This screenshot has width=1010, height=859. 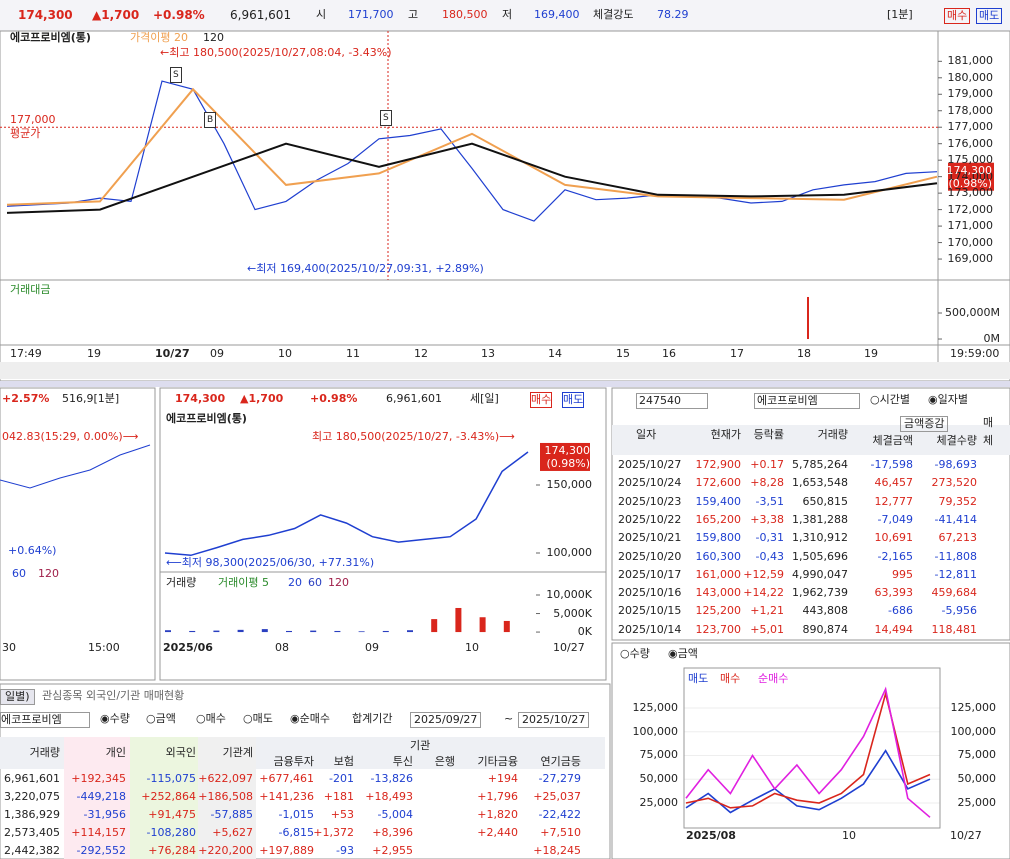 I want to click on x-tick-label: 17:49, so click(x=26, y=353).